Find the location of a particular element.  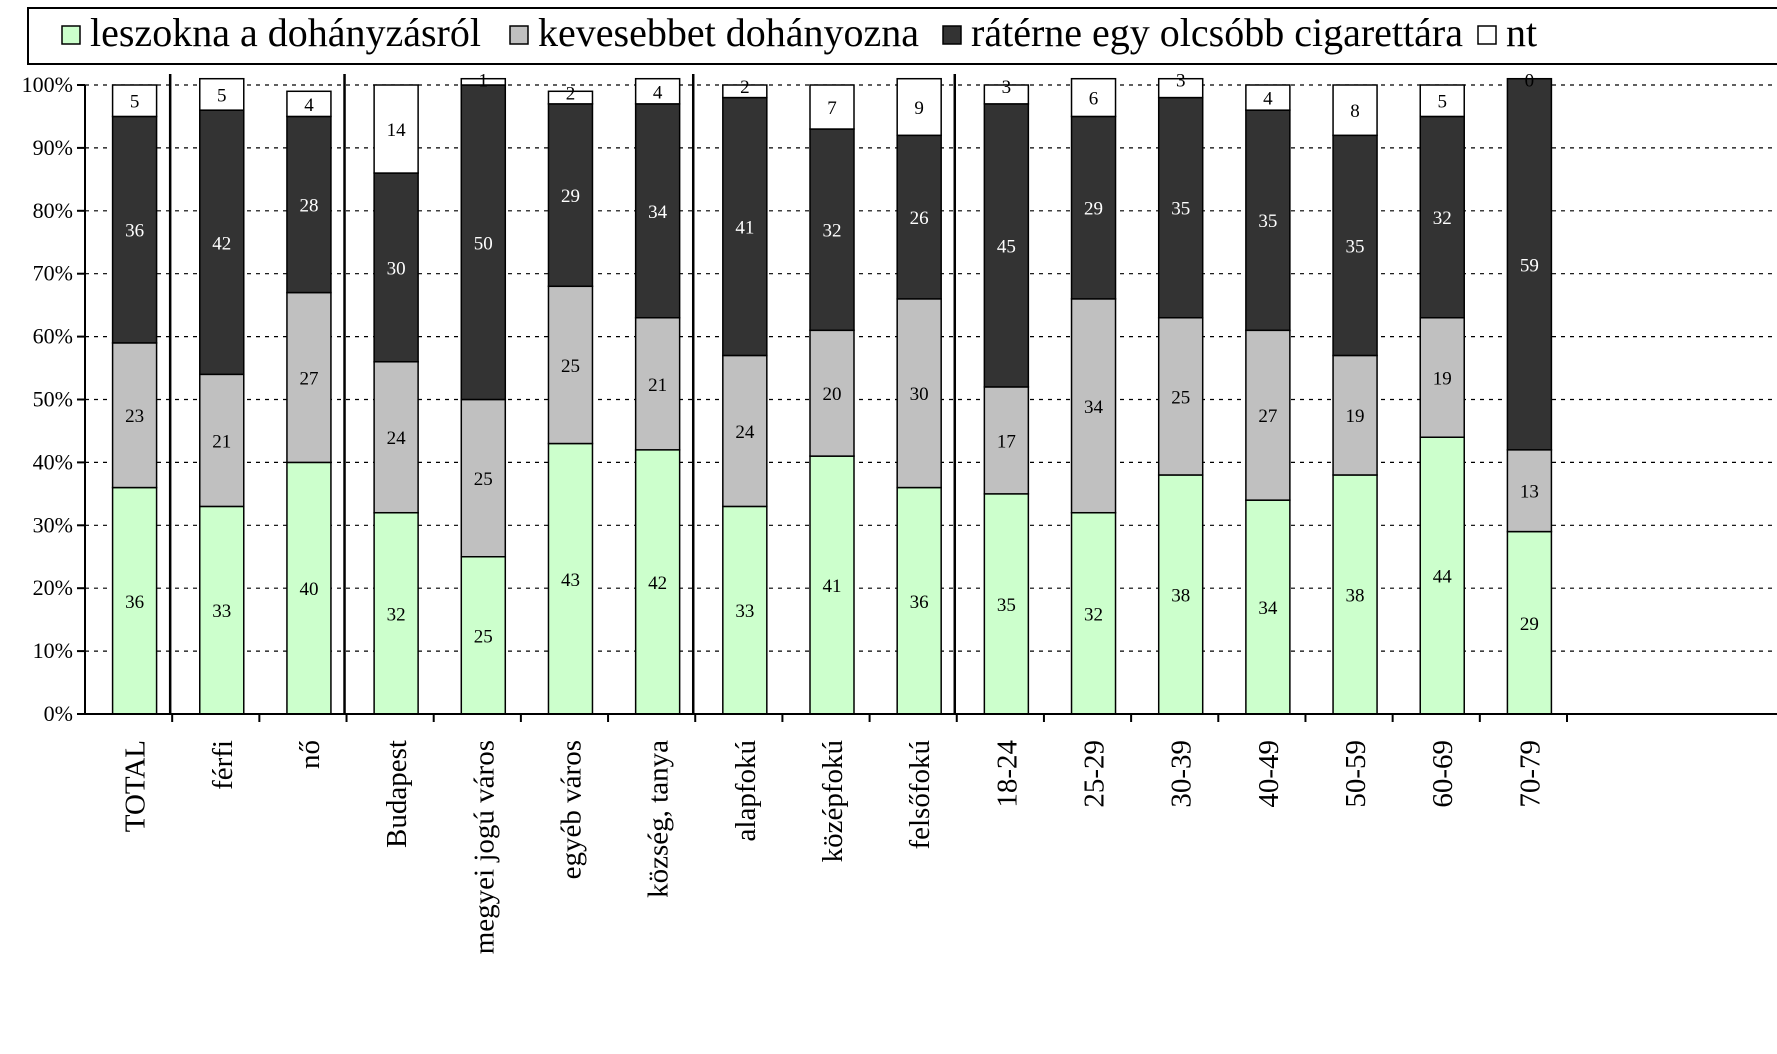

category-label: 40-49 is located at coordinates (1269, 774).